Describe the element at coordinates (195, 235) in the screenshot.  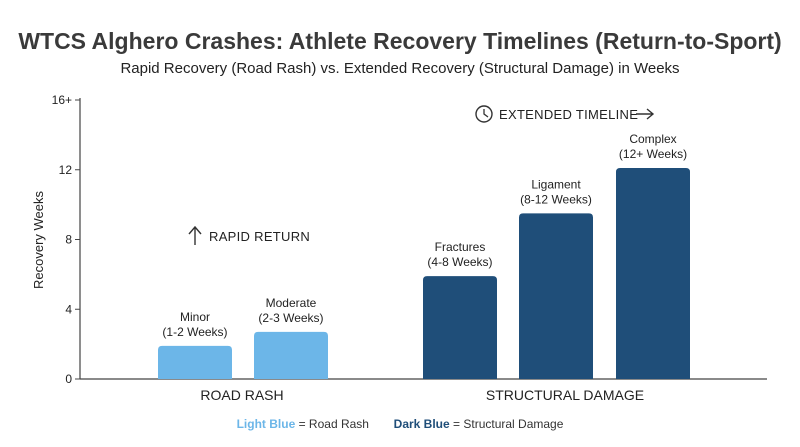
I see `arrow-up-icon` at that location.